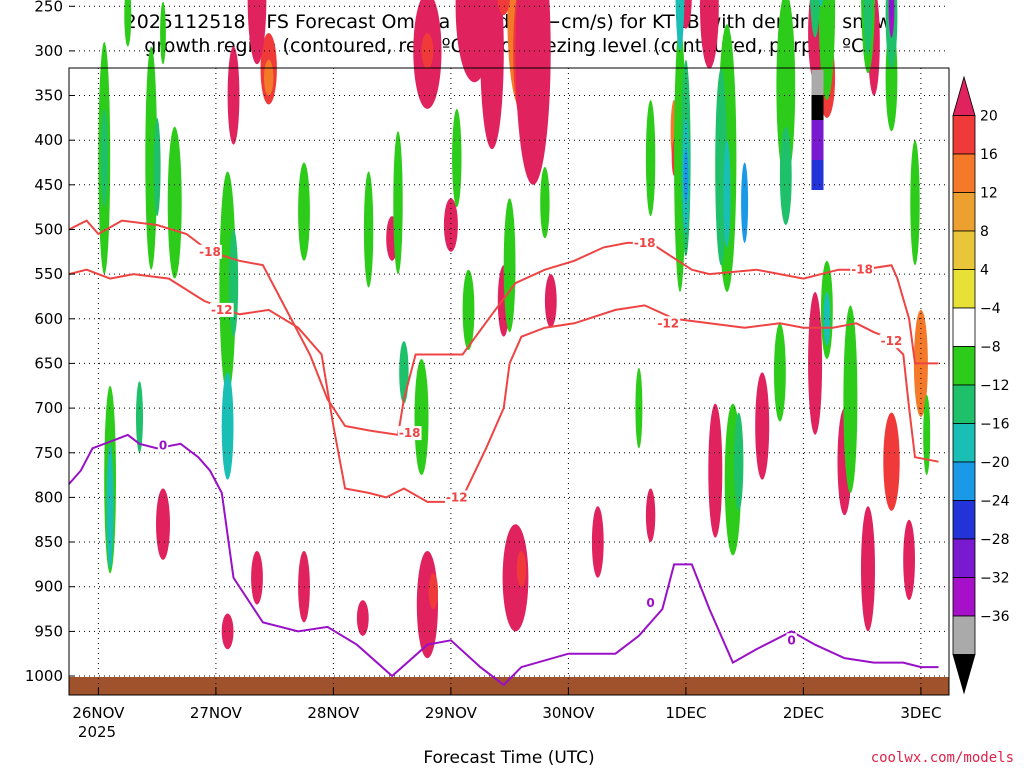 This screenshot has width=1024, height=768. Describe the element at coordinates (48, 319) in the screenshot. I see `y-tick-label: 600` at that location.